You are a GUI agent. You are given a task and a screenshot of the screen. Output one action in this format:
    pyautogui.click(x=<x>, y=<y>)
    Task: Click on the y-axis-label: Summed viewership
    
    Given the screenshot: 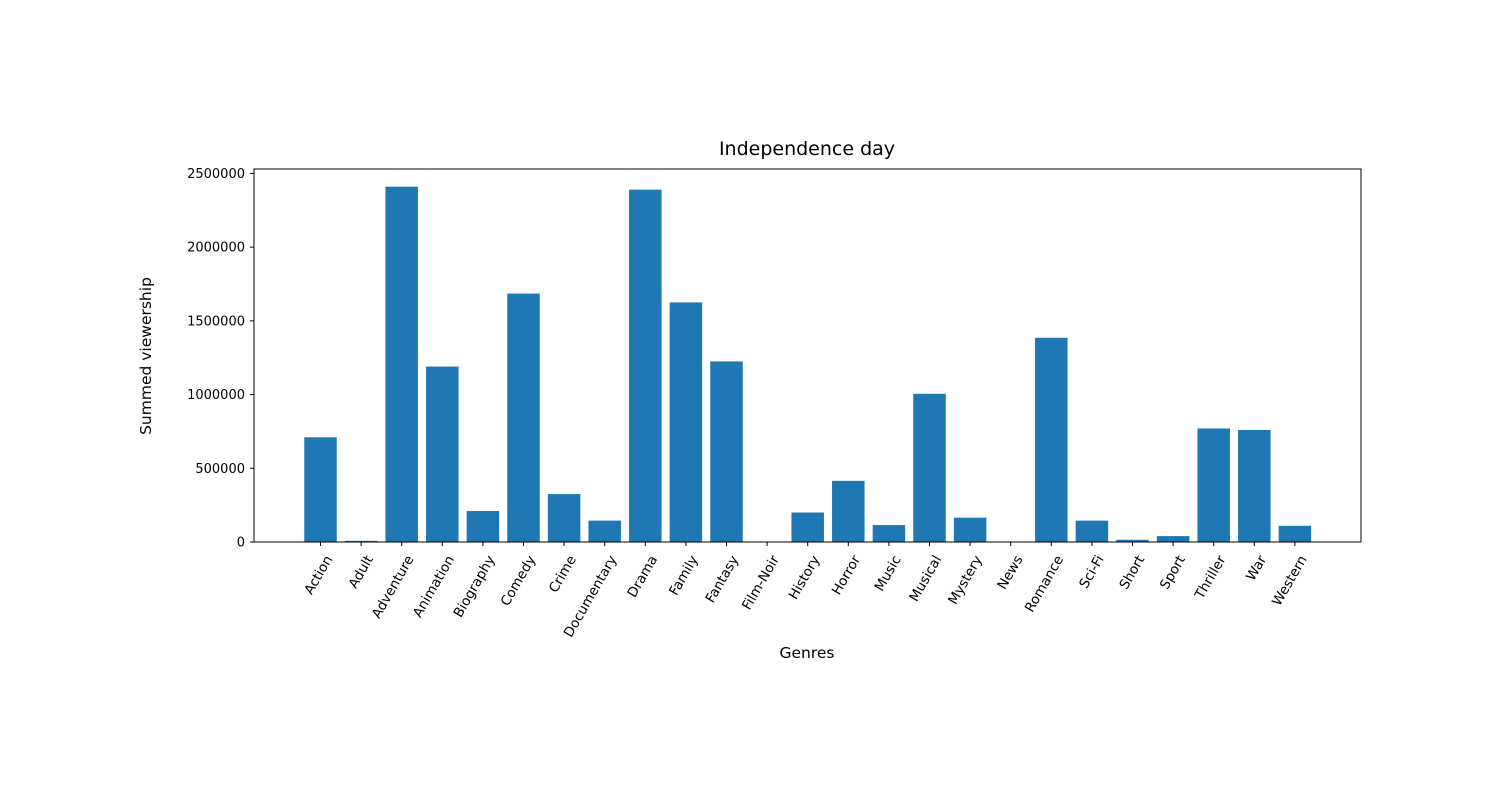 What is the action you would take?
    pyautogui.click(x=146, y=356)
    